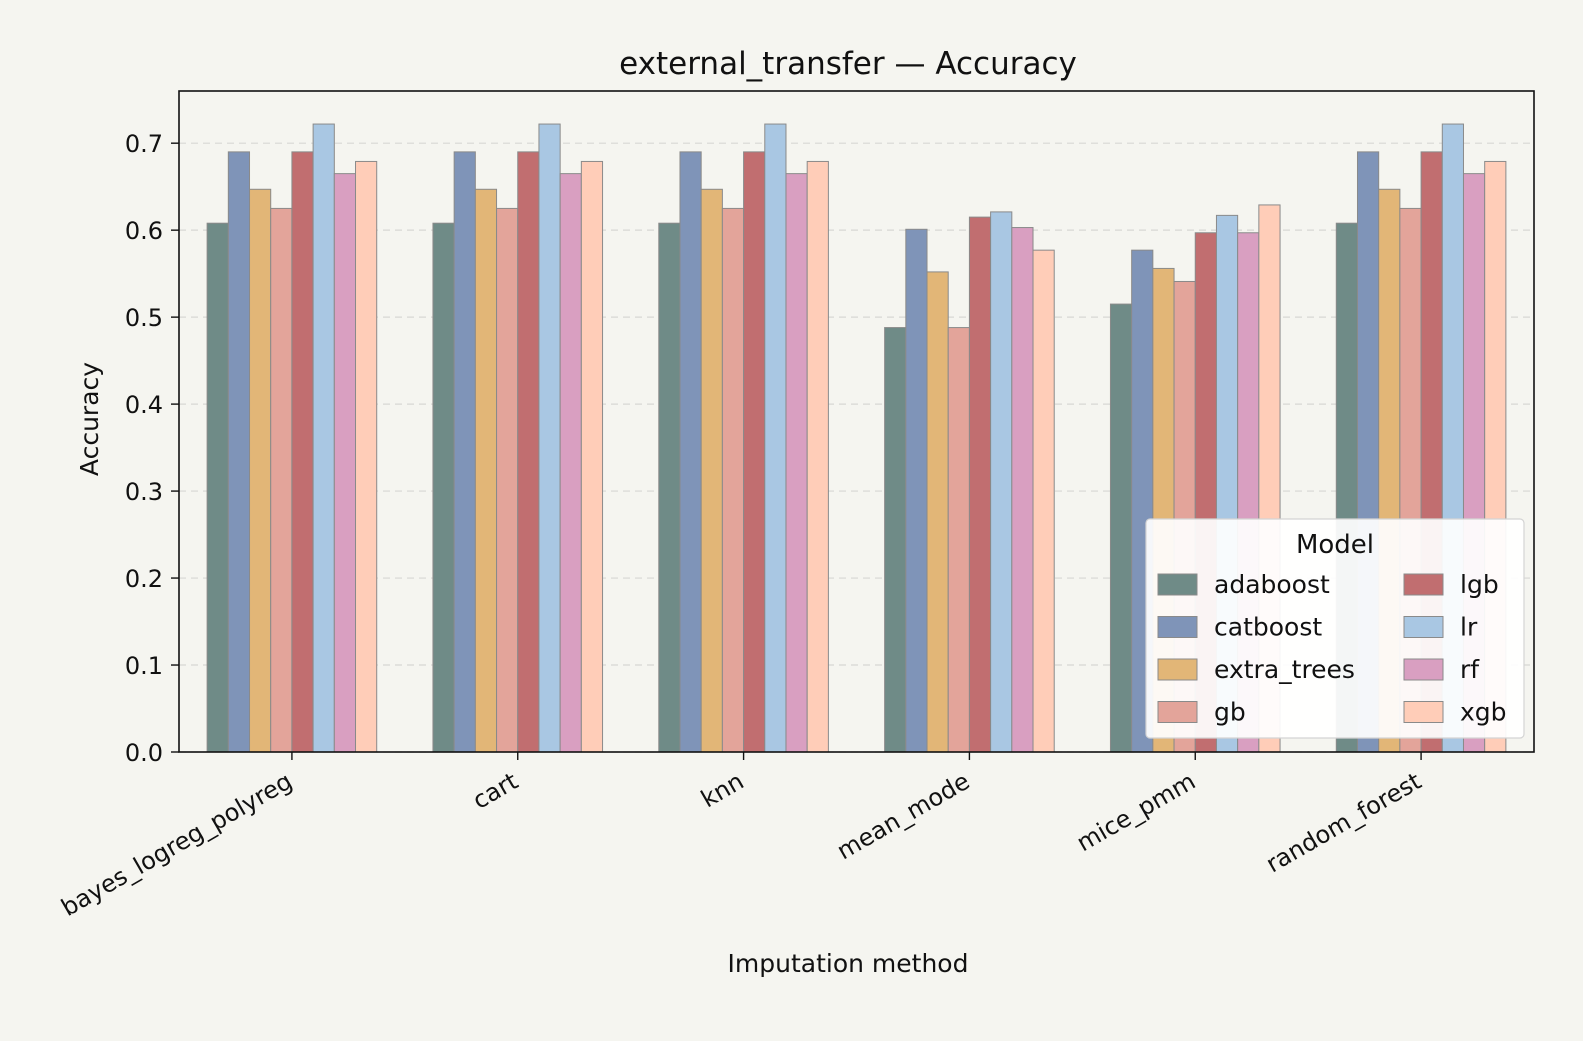 This screenshot has height=1041, width=1583. What do you see at coordinates (592, 456) in the screenshot?
I see `bar-xgb-cart` at bounding box center [592, 456].